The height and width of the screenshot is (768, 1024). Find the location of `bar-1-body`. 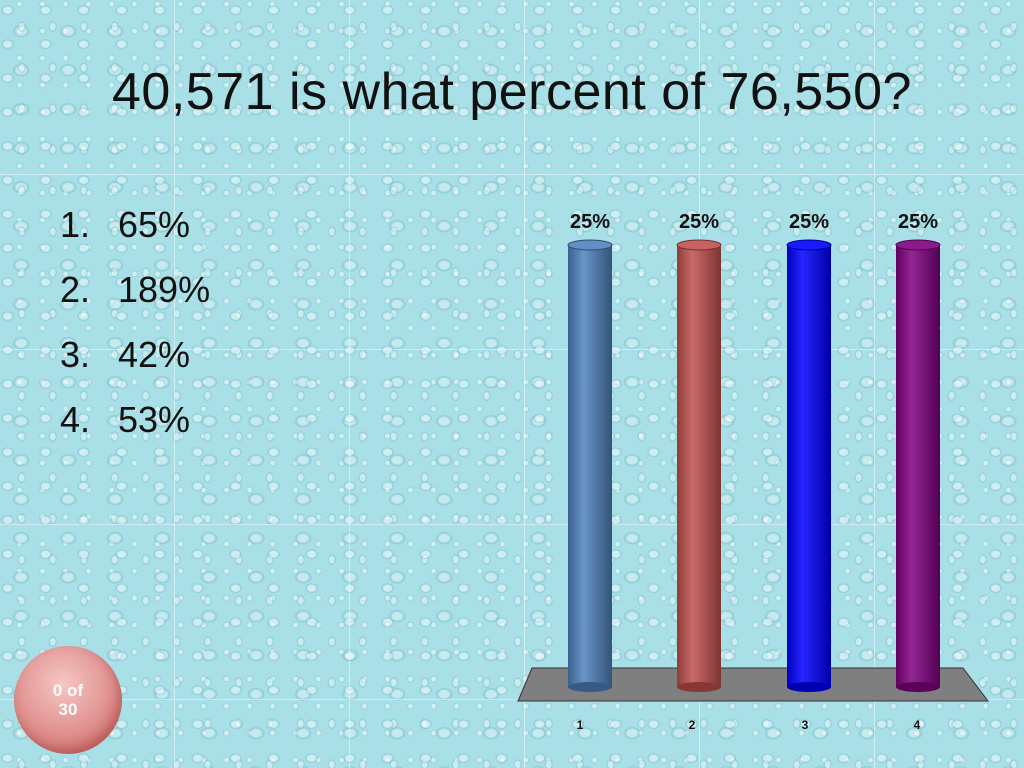

bar-1-body is located at coordinates (590, 466).